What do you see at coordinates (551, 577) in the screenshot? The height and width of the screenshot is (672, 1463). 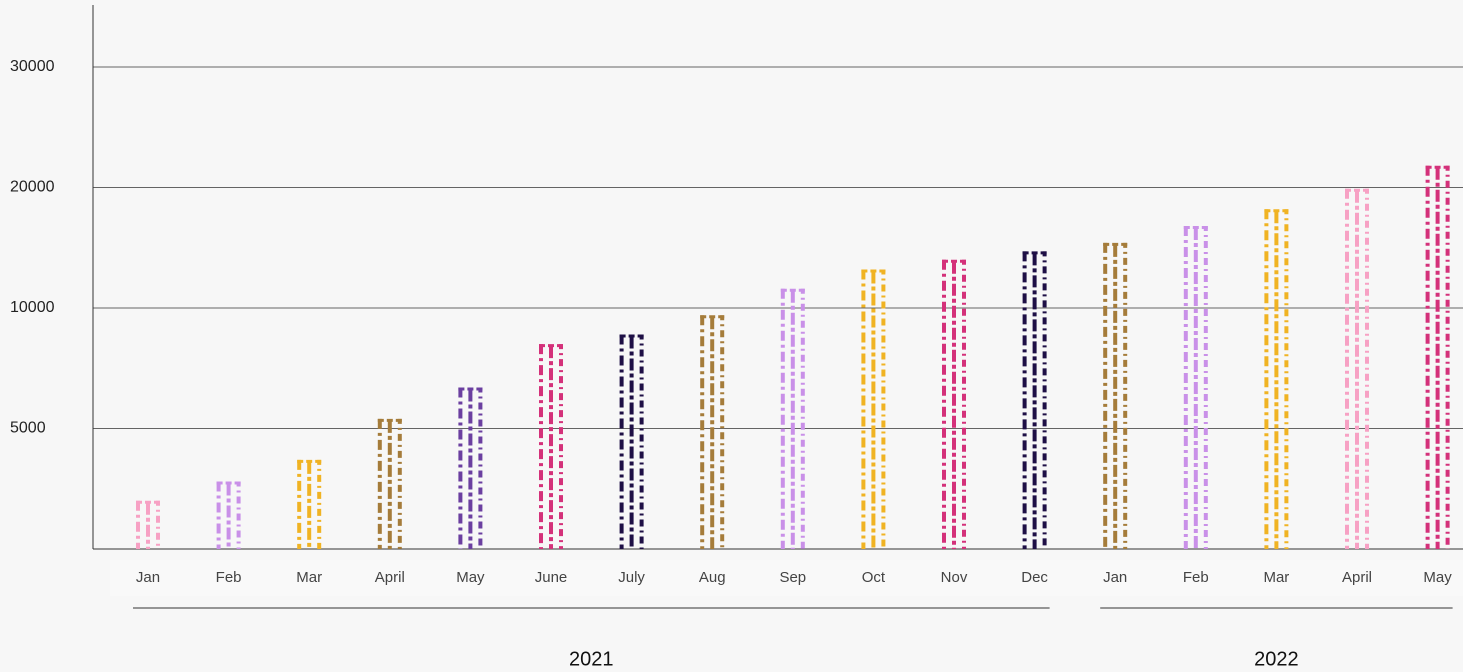 I see `x-tick-label: June` at bounding box center [551, 577].